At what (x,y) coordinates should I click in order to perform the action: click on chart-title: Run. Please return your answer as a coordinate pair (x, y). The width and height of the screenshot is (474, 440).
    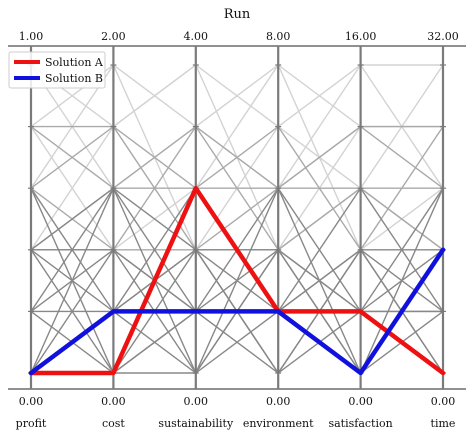
    Looking at the image, I should click on (237, 14).